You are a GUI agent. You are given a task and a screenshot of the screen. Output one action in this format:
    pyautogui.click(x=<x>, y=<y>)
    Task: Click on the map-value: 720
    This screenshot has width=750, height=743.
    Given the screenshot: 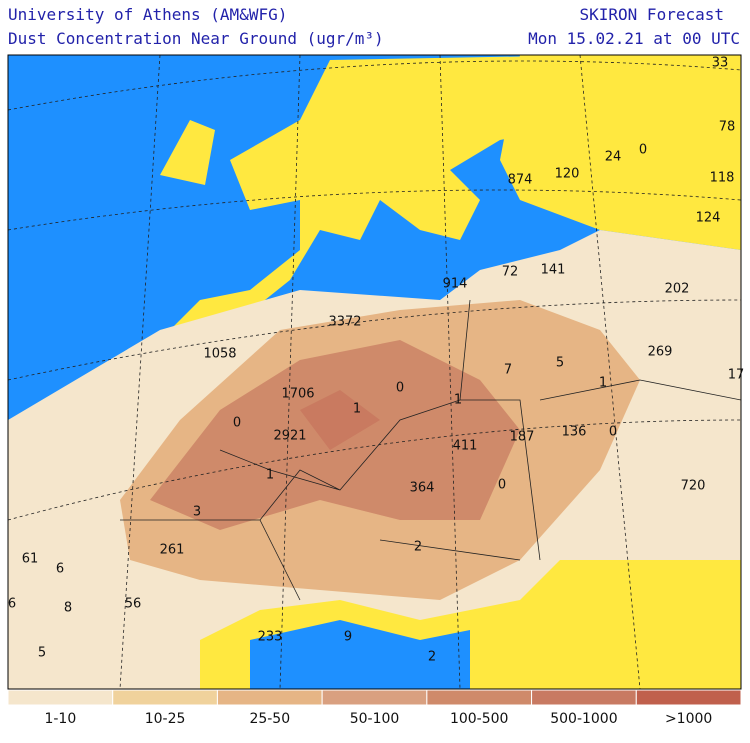 What is the action you would take?
    pyautogui.click(x=693, y=486)
    